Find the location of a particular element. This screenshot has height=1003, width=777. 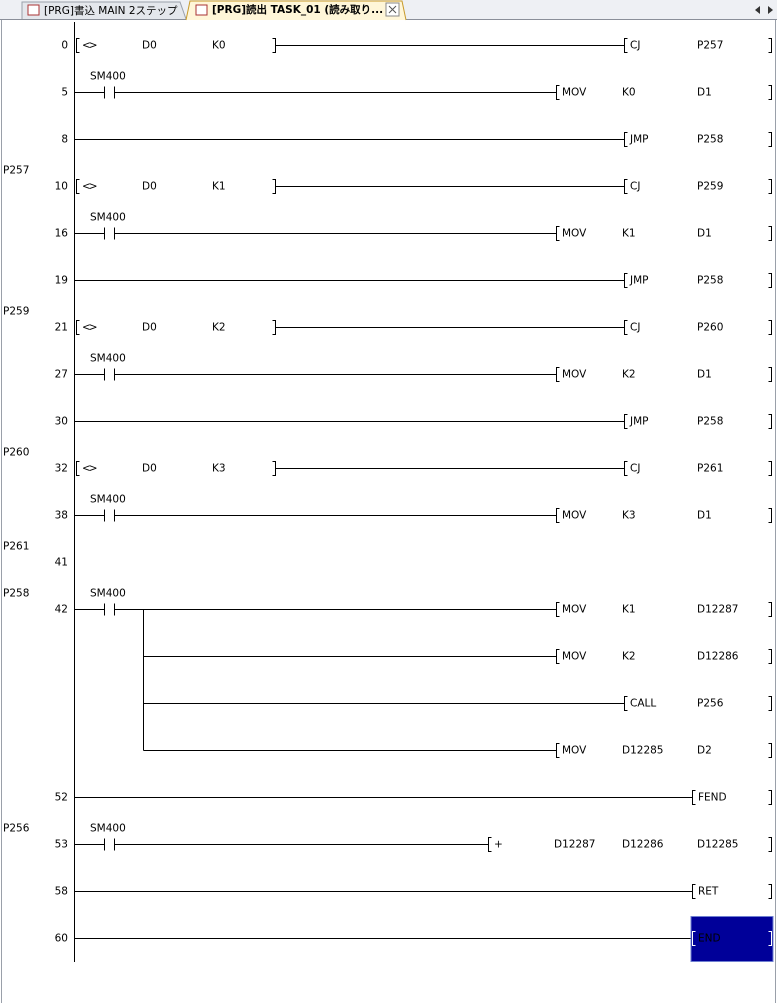

instruction: CALL is located at coordinates (643, 704).